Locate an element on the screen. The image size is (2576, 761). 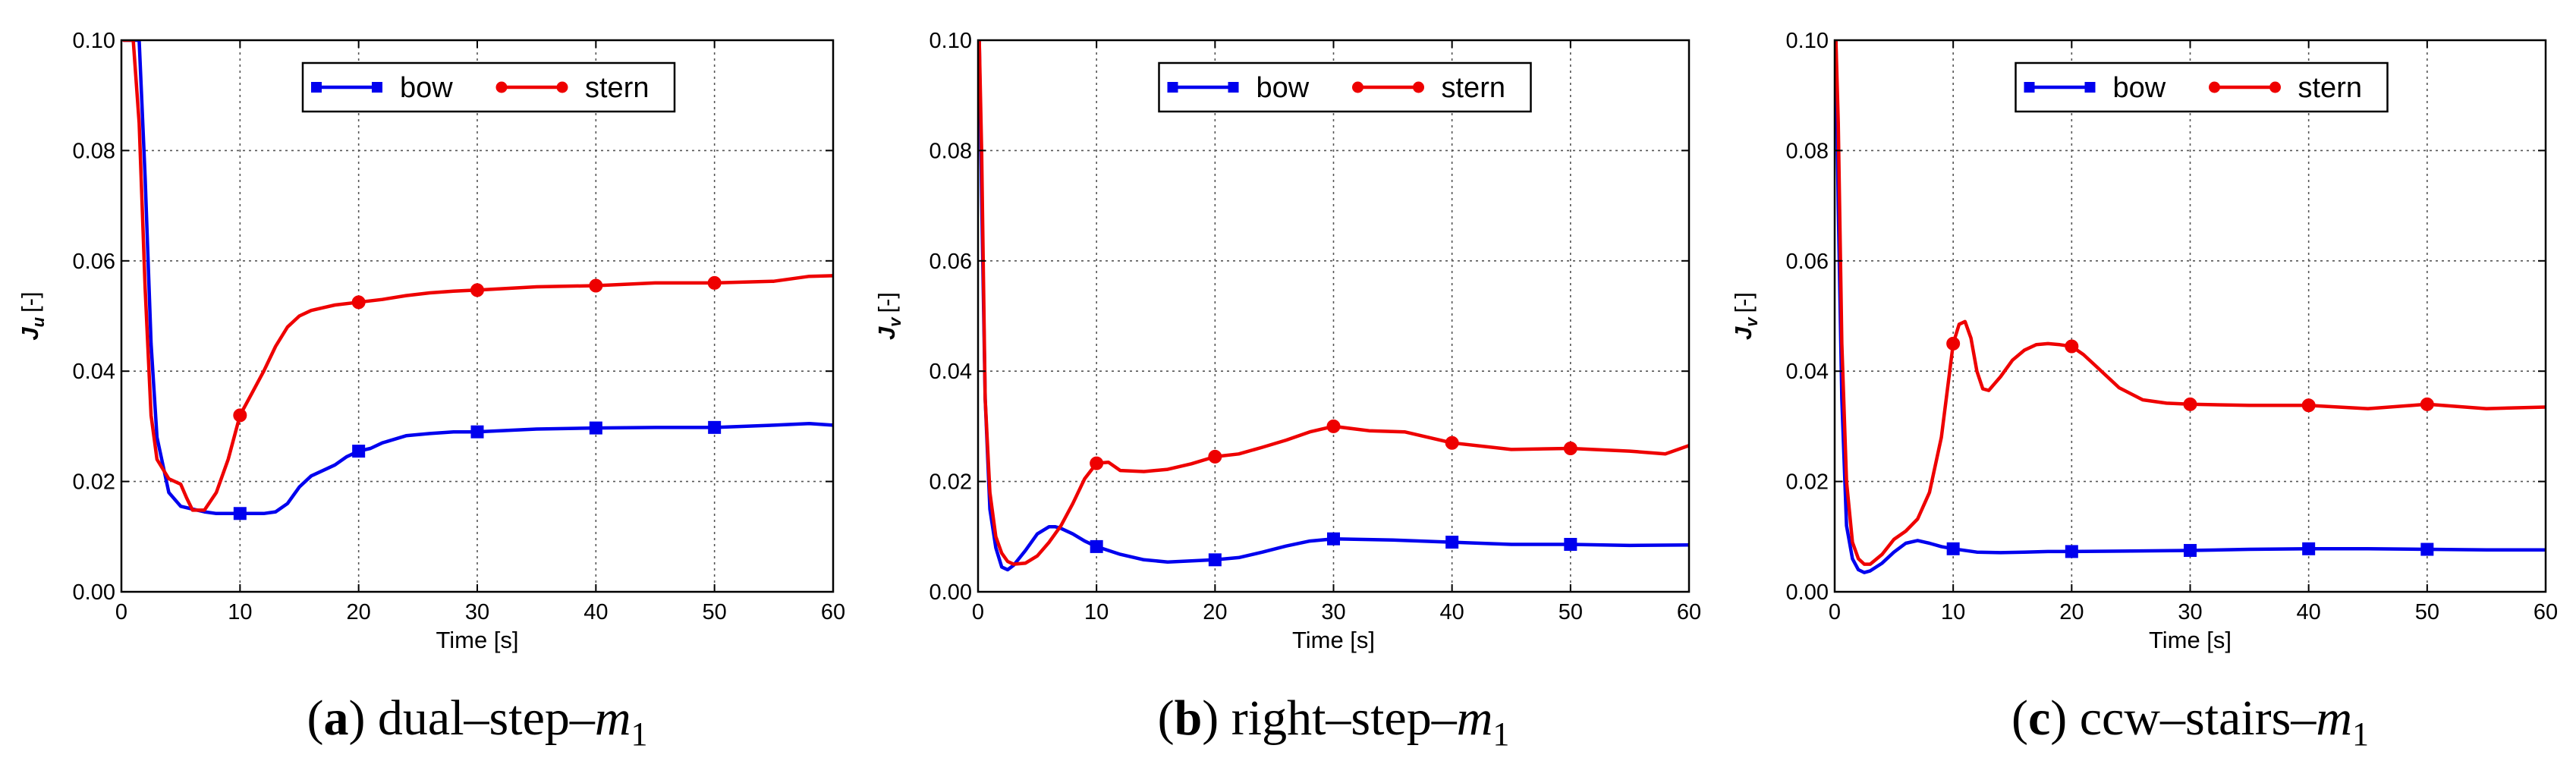
panel-caption: (b) right–step–m1 is located at coordinates (1334, 722).